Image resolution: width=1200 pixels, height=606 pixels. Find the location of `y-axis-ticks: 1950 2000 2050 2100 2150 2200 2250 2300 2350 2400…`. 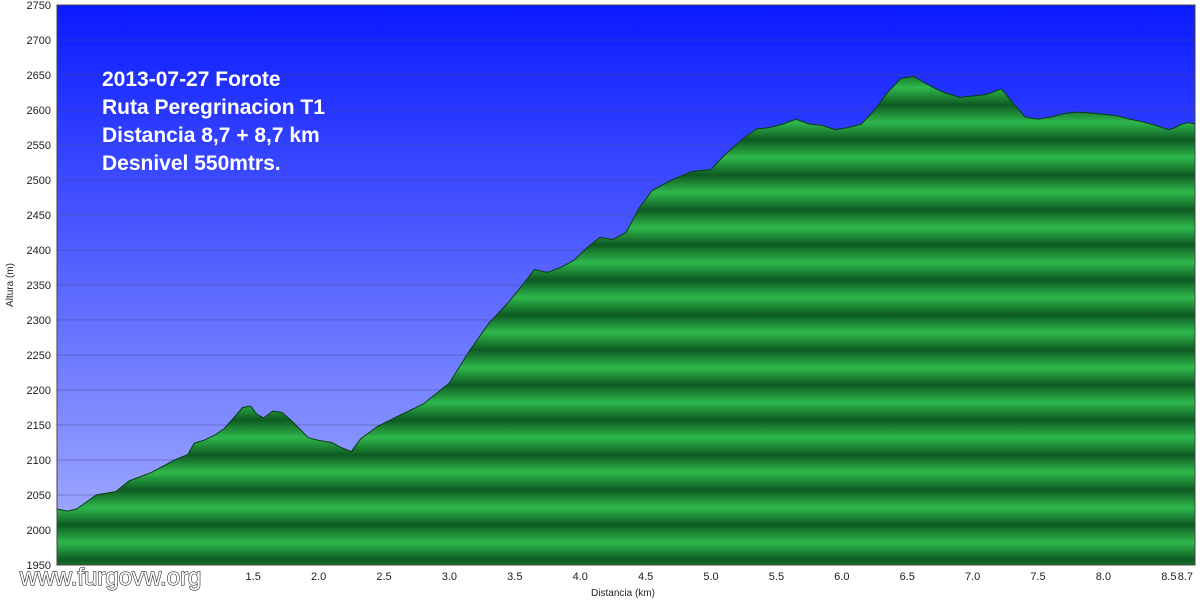

y-axis-ticks: 1950 2000 2050 2100 2150 2200 2250 2300 2350 2400… is located at coordinates (39, 286).